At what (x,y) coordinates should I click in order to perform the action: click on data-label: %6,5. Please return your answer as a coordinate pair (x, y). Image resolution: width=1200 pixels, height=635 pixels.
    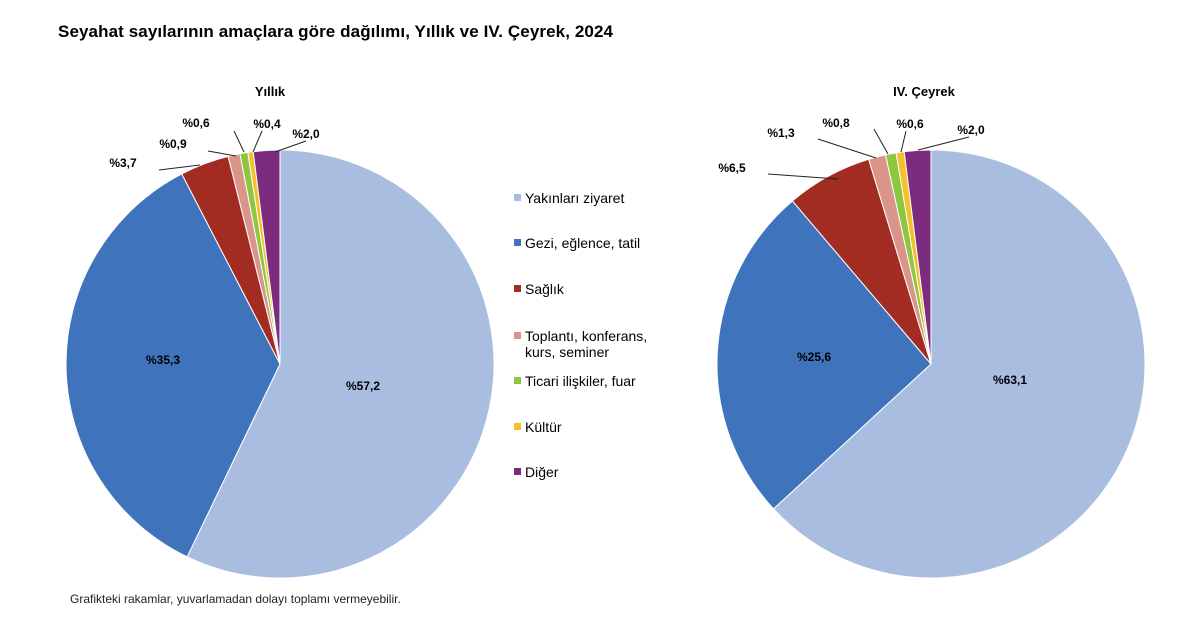
    Looking at the image, I should click on (732, 168).